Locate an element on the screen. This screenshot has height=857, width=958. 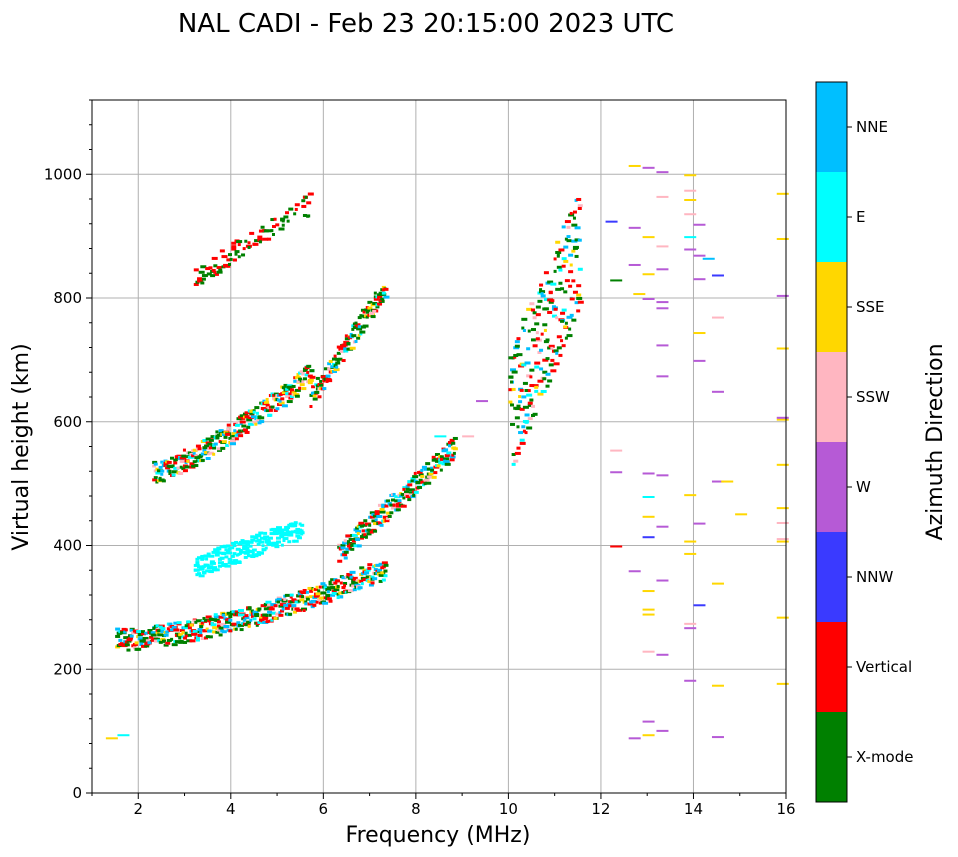
x-axis-label: Frequency (MHz) is located at coordinates (438, 835).